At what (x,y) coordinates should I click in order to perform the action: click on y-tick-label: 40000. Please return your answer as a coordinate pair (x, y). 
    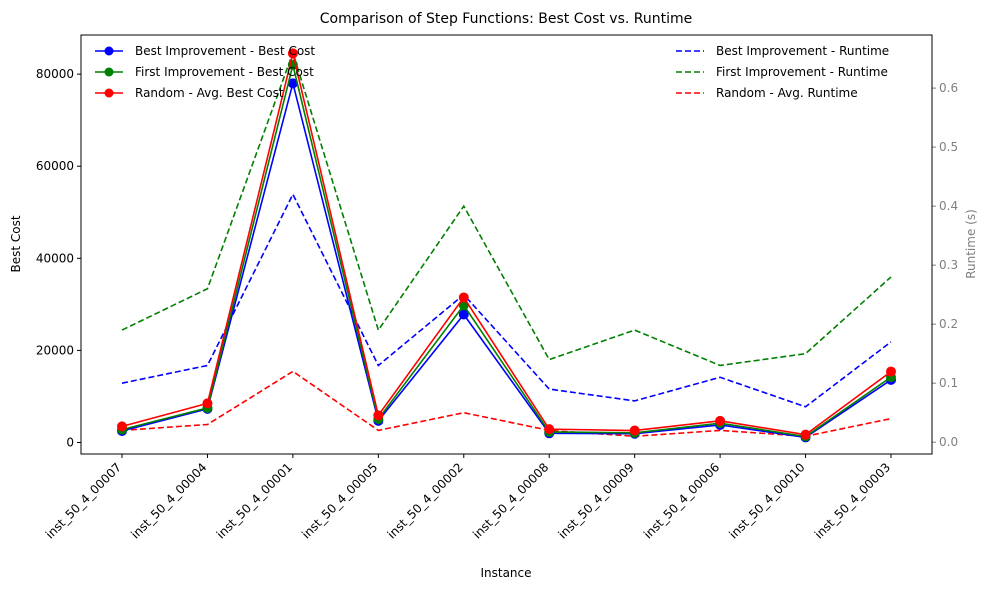
    Looking at the image, I should click on (55, 258).